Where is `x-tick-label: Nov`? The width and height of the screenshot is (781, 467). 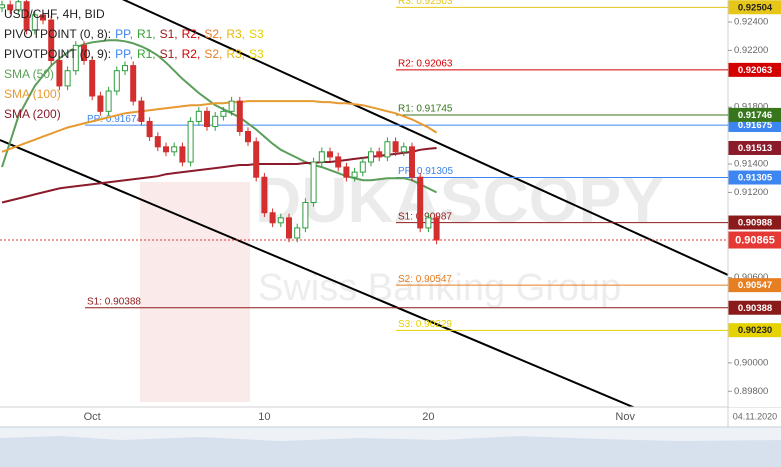
x-tick-label: Nov is located at coordinates (625, 417).